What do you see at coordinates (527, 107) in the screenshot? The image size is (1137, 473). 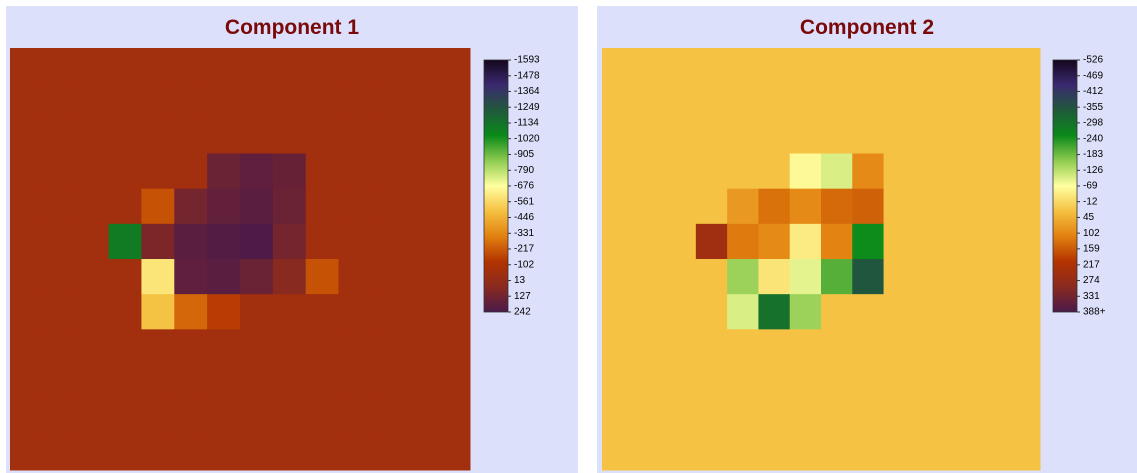 I see `colorbar-tick-label: -1249` at bounding box center [527, 107].